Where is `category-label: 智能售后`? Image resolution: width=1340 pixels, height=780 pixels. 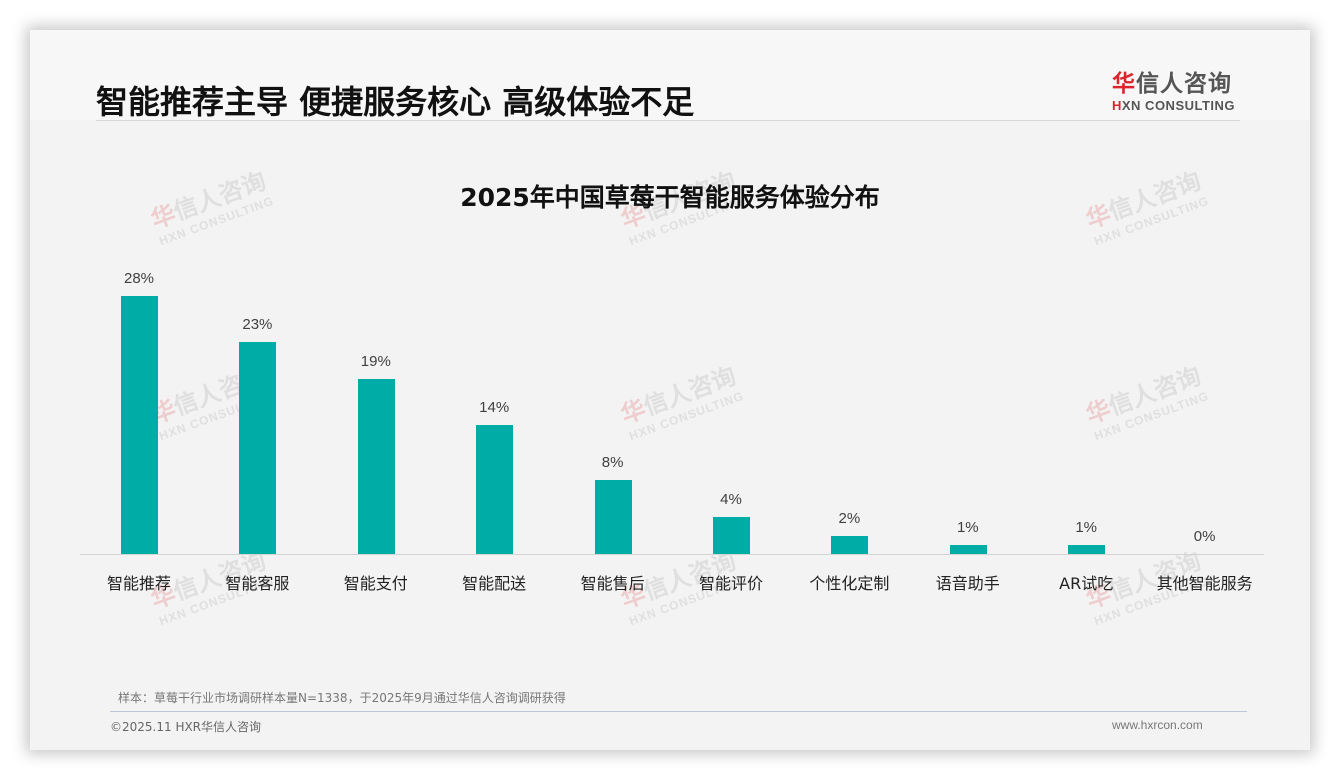 category-label: 智能售后 is located at coordinates (612, 583).